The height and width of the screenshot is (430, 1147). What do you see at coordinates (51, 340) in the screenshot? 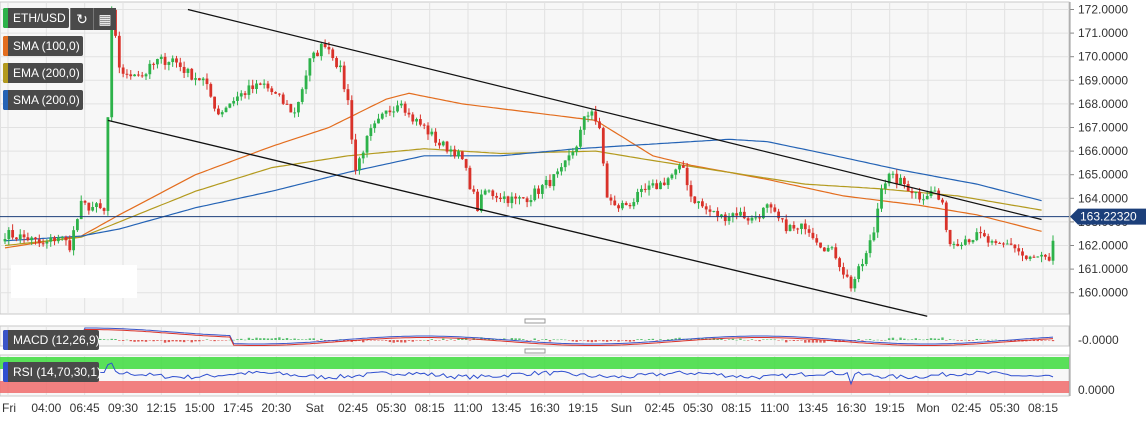
I see `macd-label: MACD (12,26,9)` at bounding box center [51, 340].